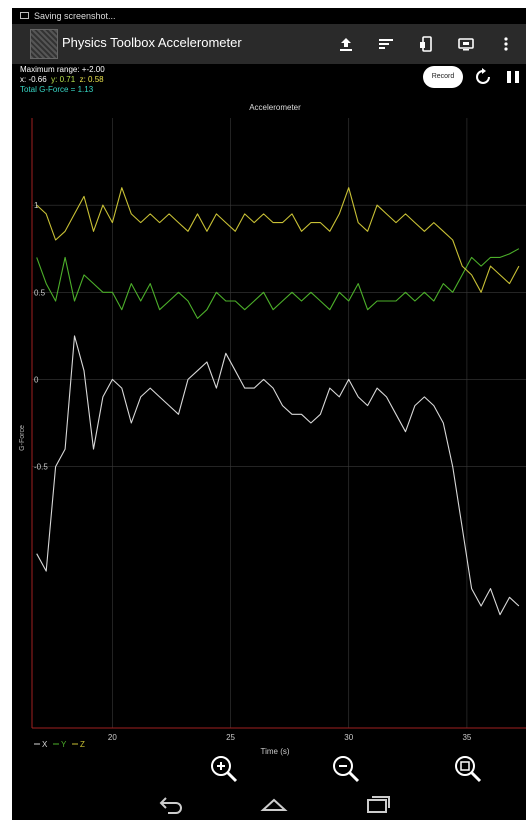 The width and height of the screenshot is (530, 820). Describe the element at coordinates (64, 744) in the screenshot. I see `legend-label-y: Y` at that location.